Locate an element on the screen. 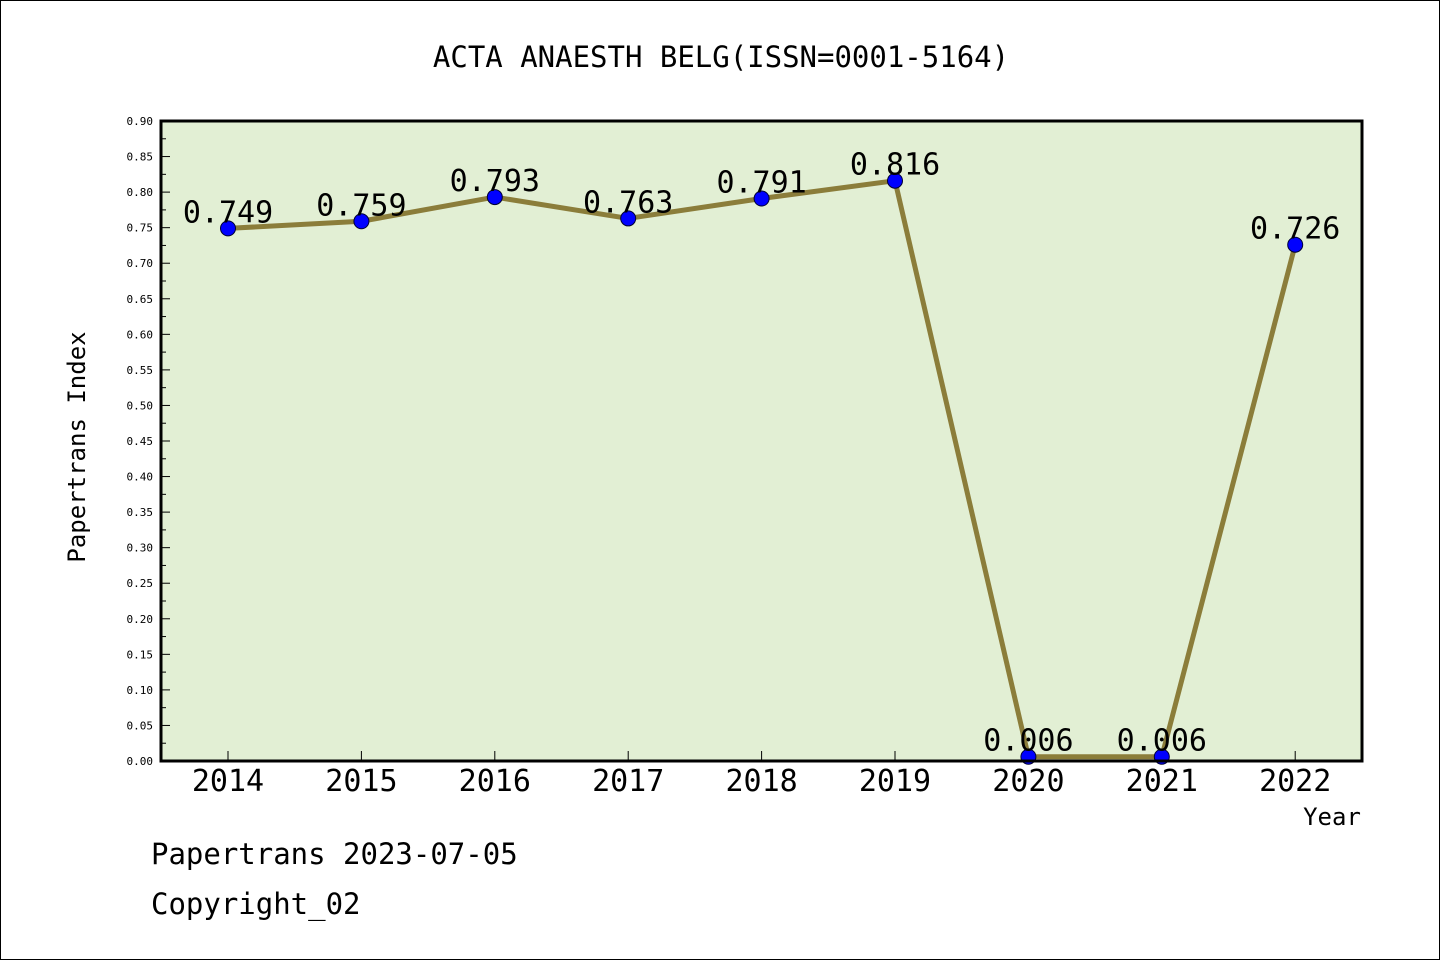 This screenshot has height=961, width=1440. y-axis-title: Papertrans Index is located at coordinates (77, 446).